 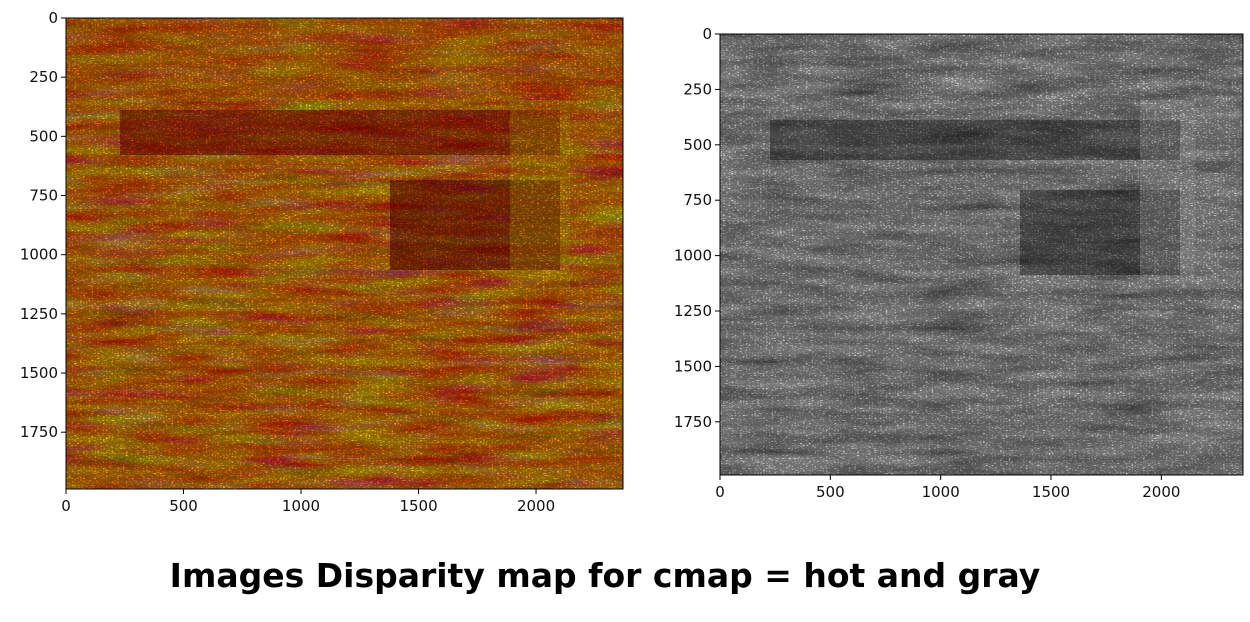 I want to click on gray-x-tick-label: 1500, so click(x=1051, y=492).